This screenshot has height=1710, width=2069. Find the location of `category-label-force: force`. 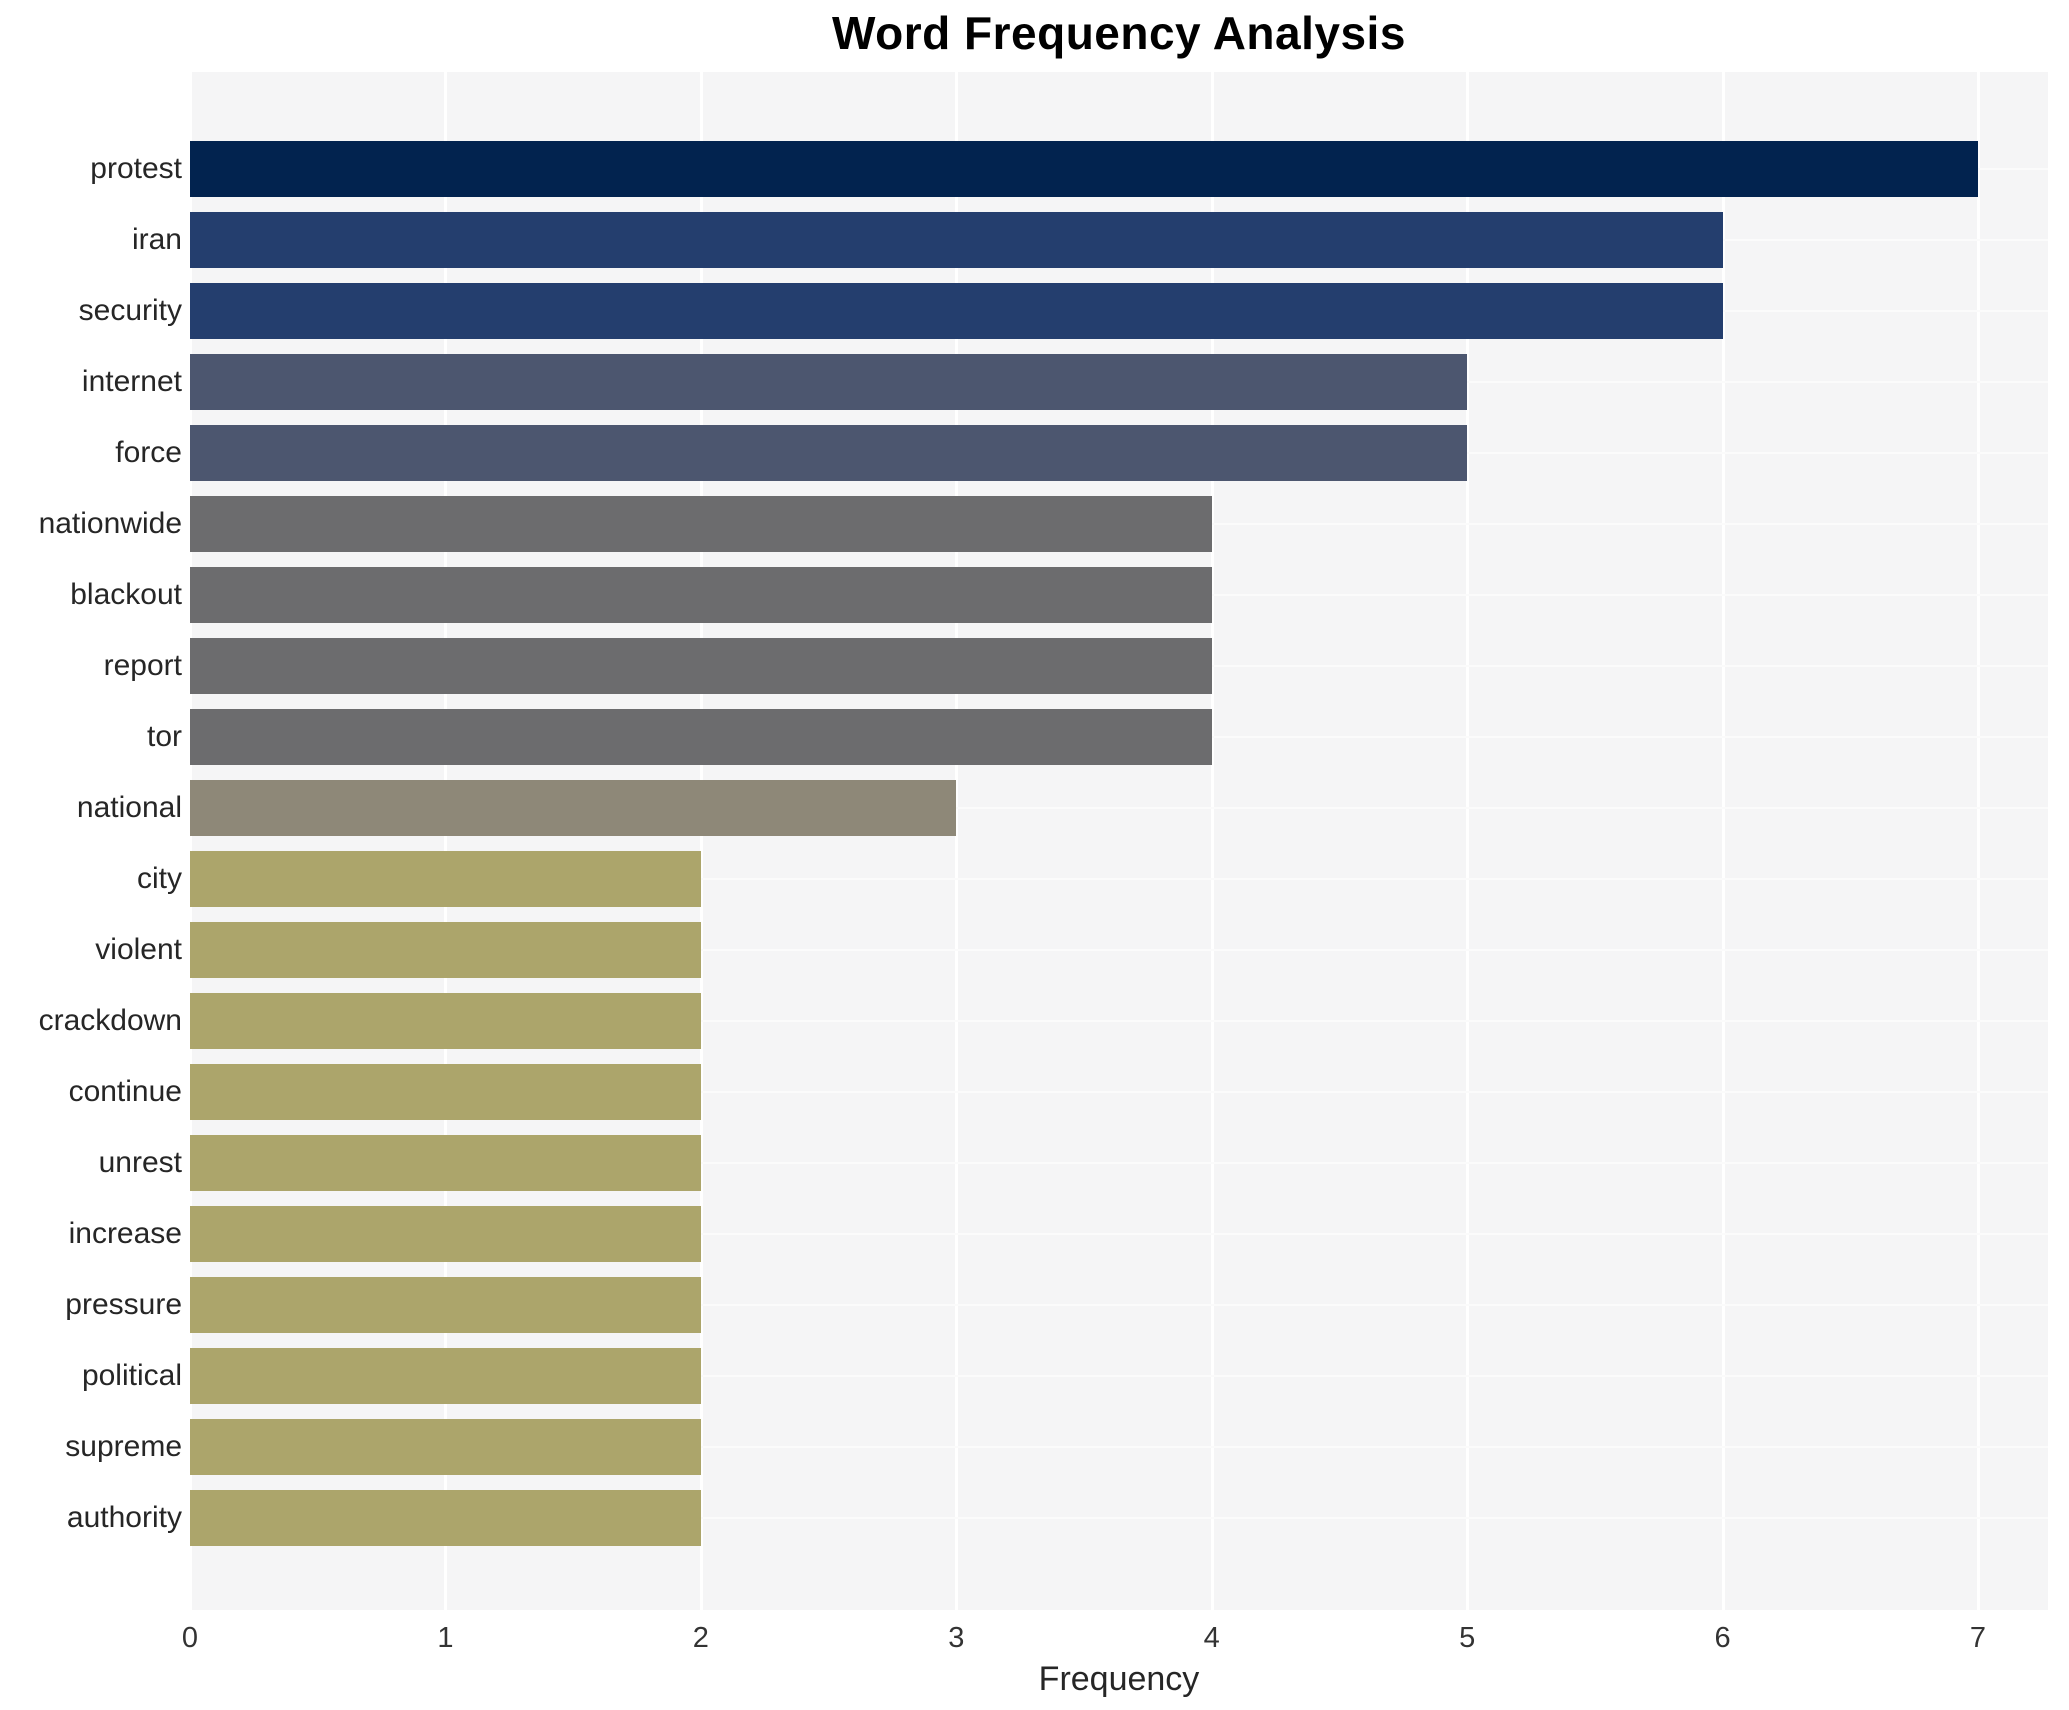

category-label-force: force is located at coordinates (148, 452).